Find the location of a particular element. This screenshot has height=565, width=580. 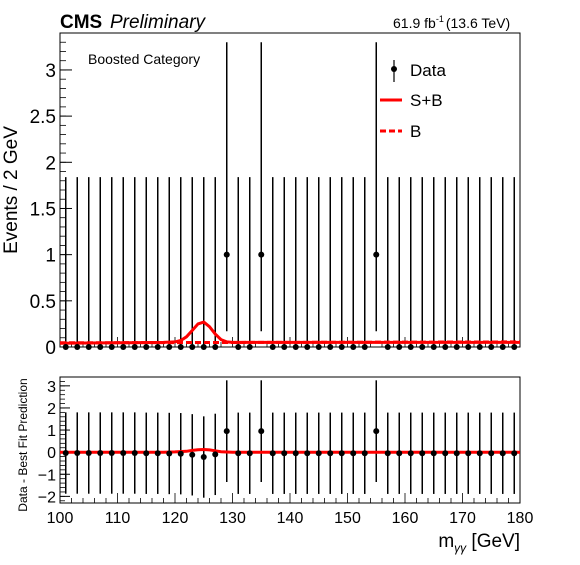

residual-y-tick-label: 0 is located at coordinates (51, 453).